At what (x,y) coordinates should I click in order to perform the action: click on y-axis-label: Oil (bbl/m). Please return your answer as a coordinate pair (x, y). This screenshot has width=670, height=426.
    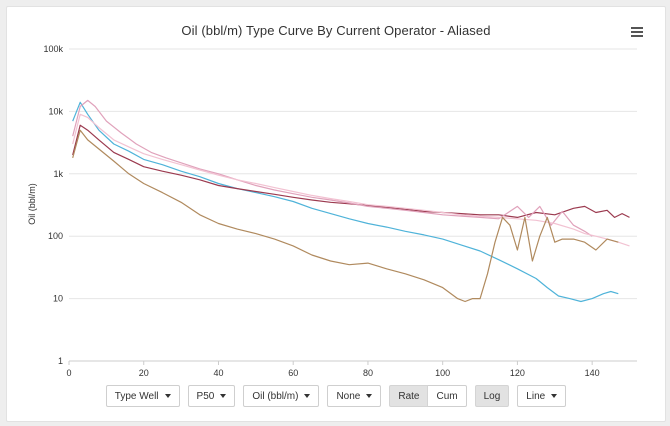
    Looking at the image, I should click on (32, 204).